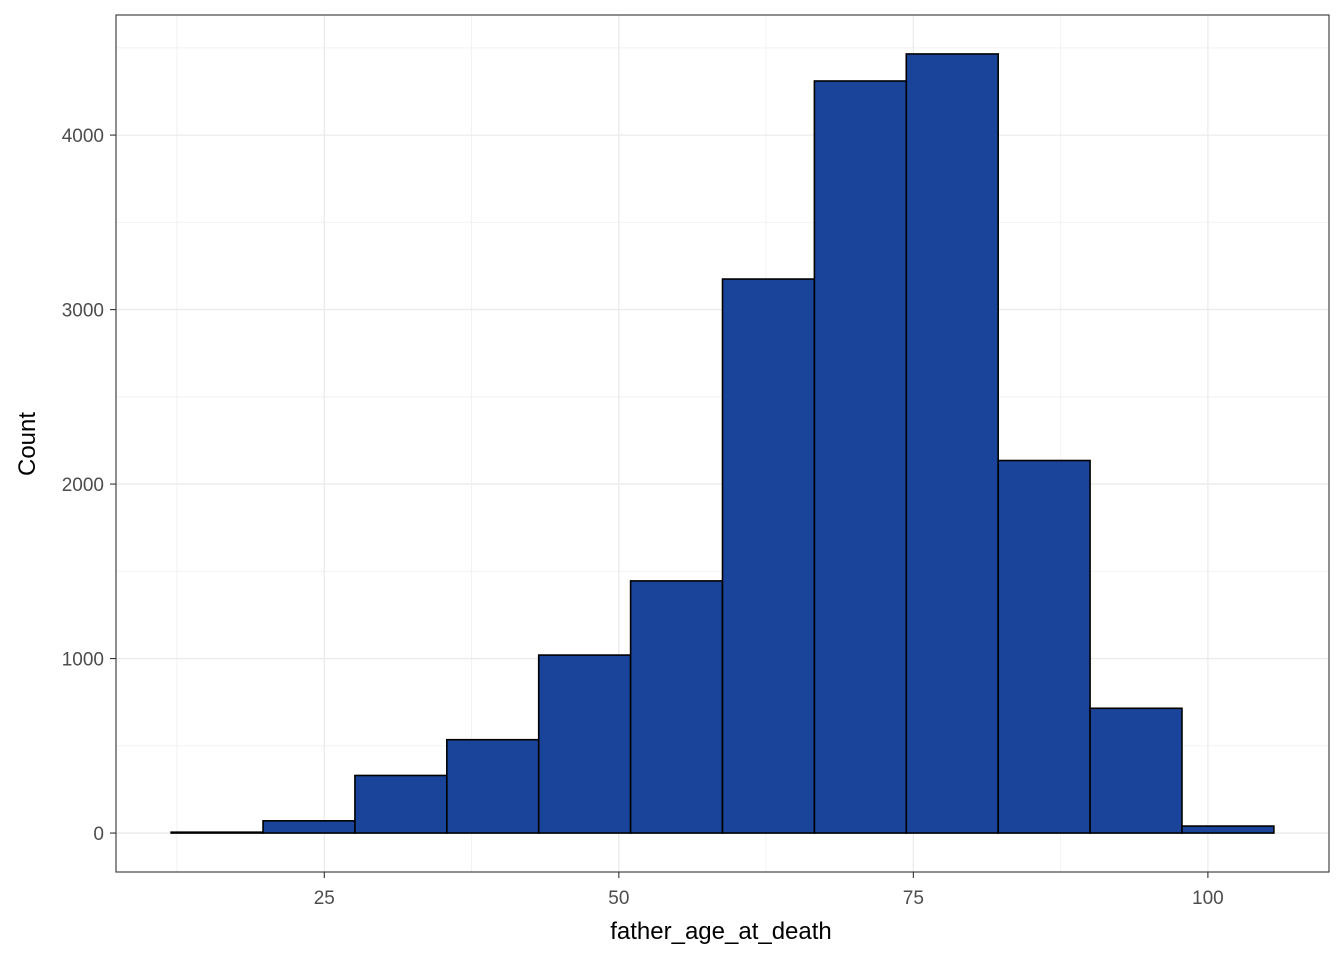 This screenshot has height=960, width=1344. I want to click on y-tick-label: 1000, so click(83, 660).